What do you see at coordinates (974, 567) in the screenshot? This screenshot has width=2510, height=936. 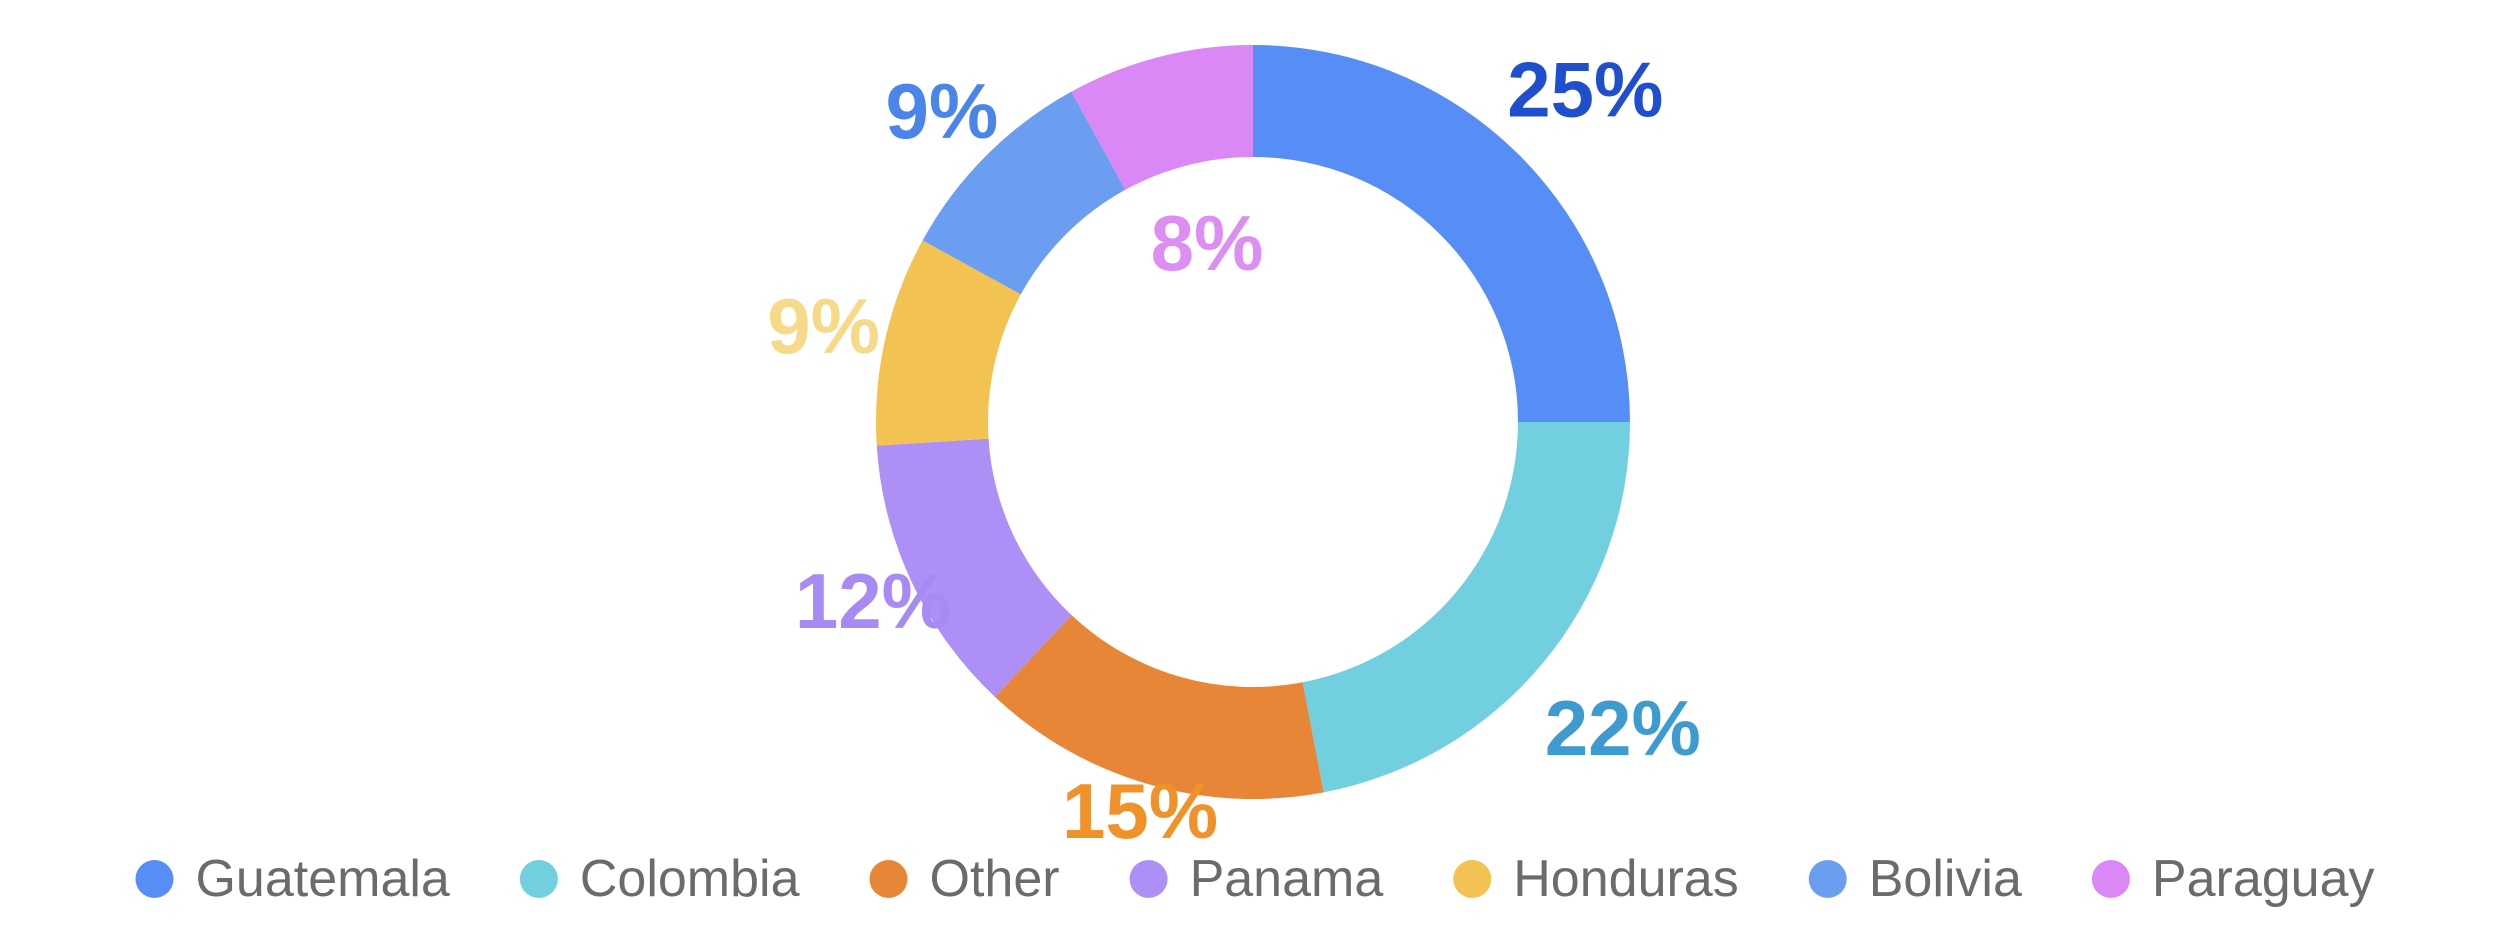 I see `slice-panama` at bounding box center [974, 567].